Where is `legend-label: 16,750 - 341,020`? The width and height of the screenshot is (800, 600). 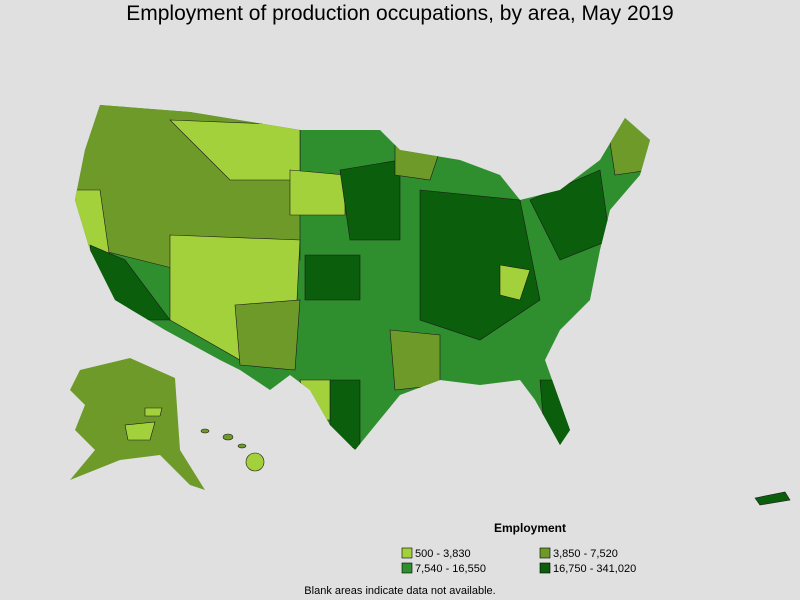
legend-label: 16,750 - 341,020 is located at coordinates (594, 569).